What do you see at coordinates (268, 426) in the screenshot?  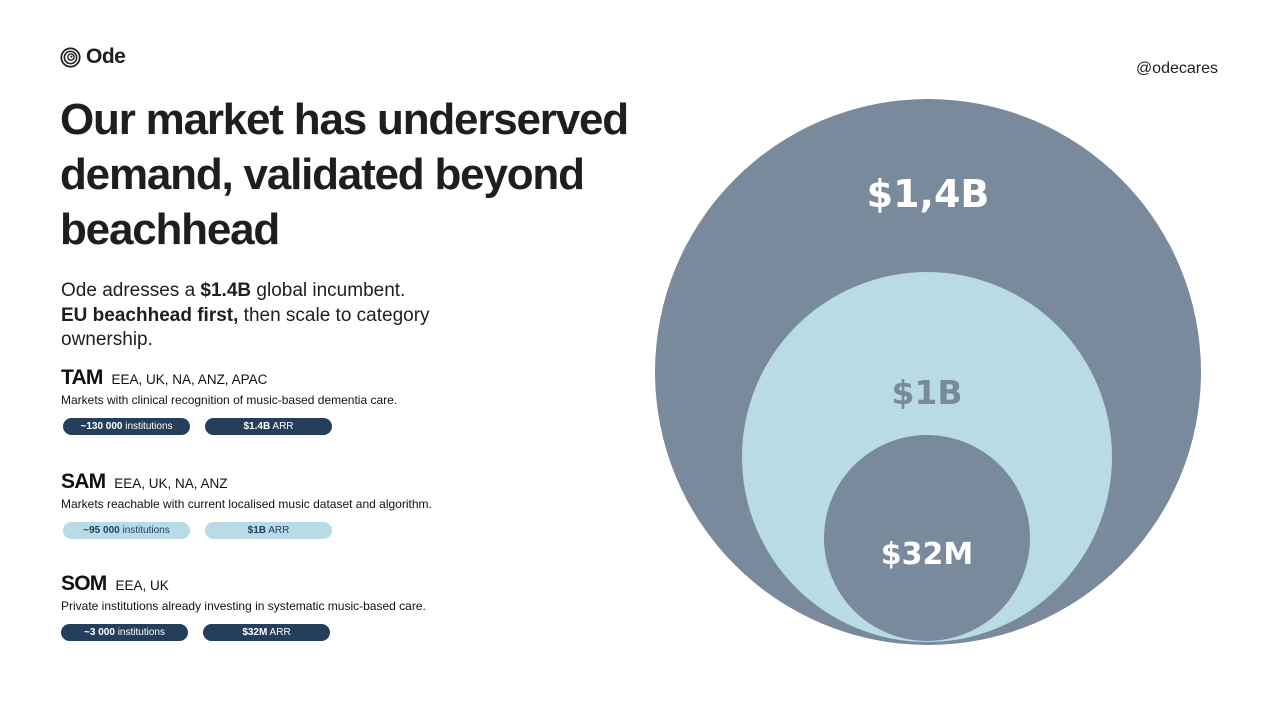 I see `arr-pill: $1.4B ARR` at bounding box center [268, 426].